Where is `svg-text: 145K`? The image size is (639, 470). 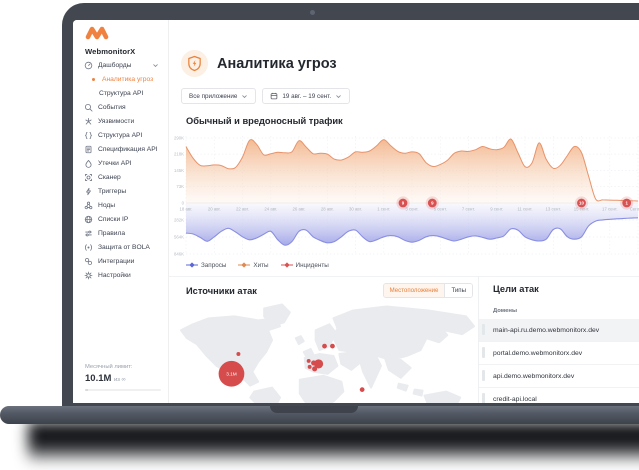
svg-text: 145K is located at coordinates (179, 170).